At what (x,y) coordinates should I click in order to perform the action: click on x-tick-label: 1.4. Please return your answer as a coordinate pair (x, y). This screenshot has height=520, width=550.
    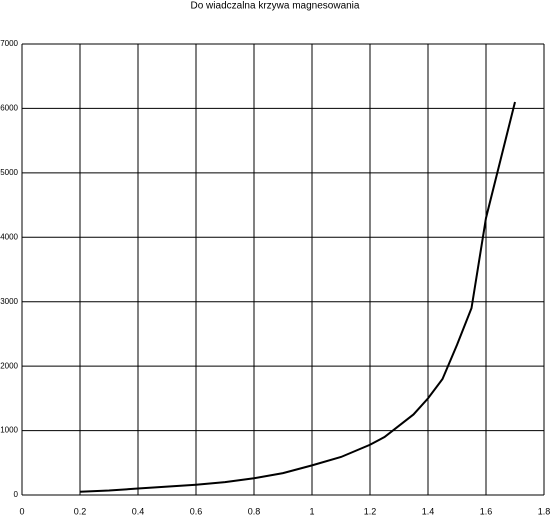
    Looking at the image, I should click on (428, 511).